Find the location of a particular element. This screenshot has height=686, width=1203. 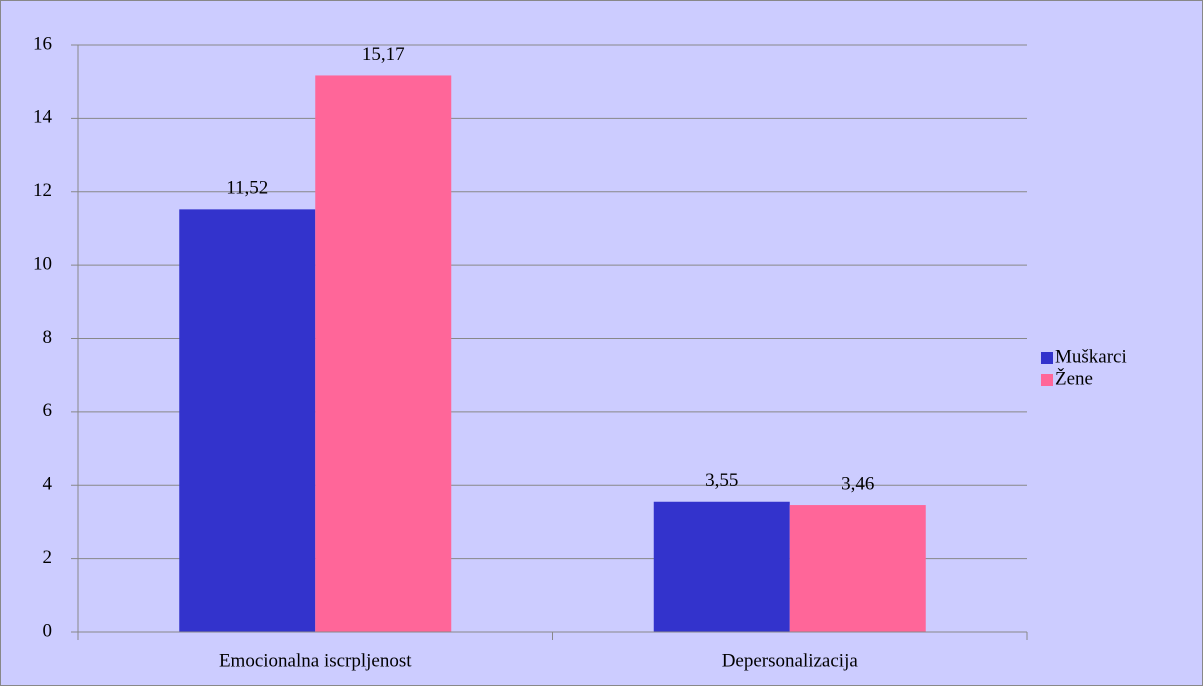

y-tick-label: 4 is located at coordinates (48, 484).